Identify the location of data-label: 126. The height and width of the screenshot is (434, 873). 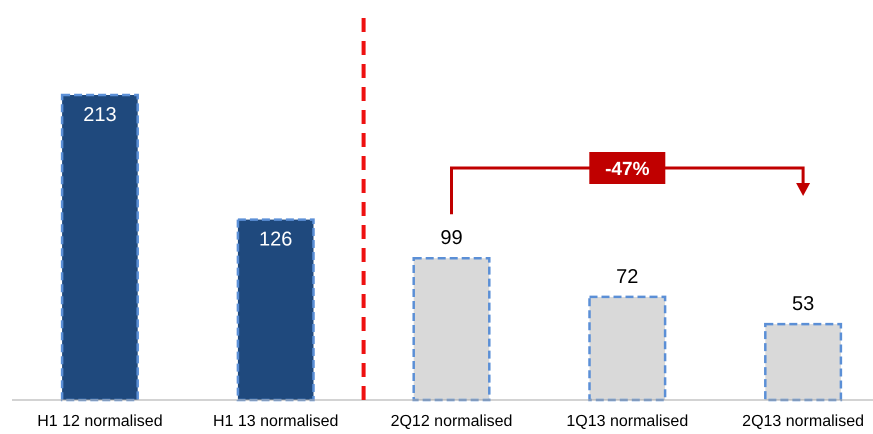
(275, 239).